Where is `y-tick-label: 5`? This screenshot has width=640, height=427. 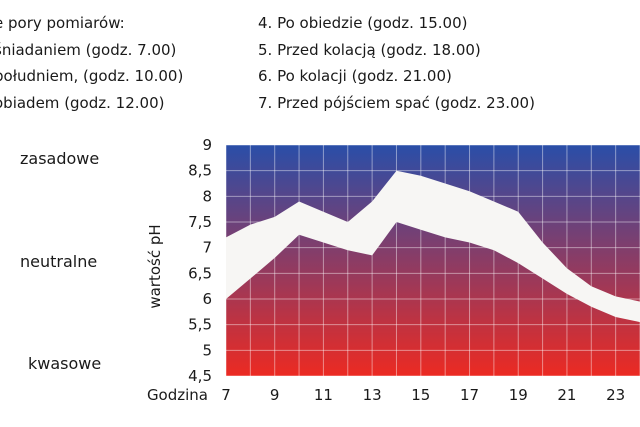 y-tick-label: 5 is located at coordinates (207, 350).